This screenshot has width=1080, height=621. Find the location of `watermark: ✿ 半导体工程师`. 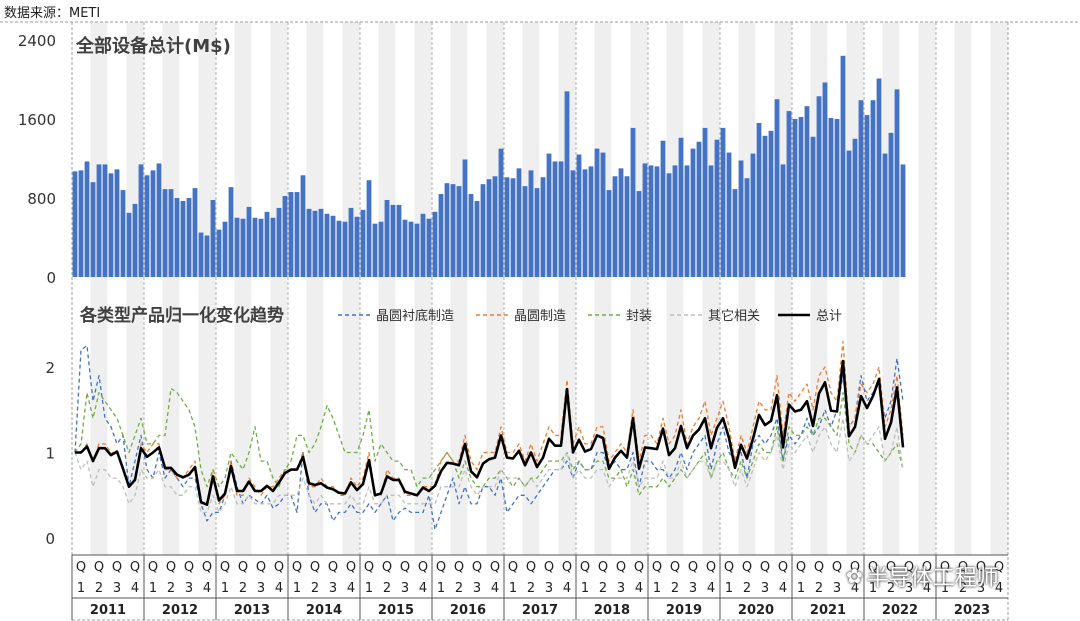

watermark: ✿ 半导体工程师 is located at coordinates (922, 576).